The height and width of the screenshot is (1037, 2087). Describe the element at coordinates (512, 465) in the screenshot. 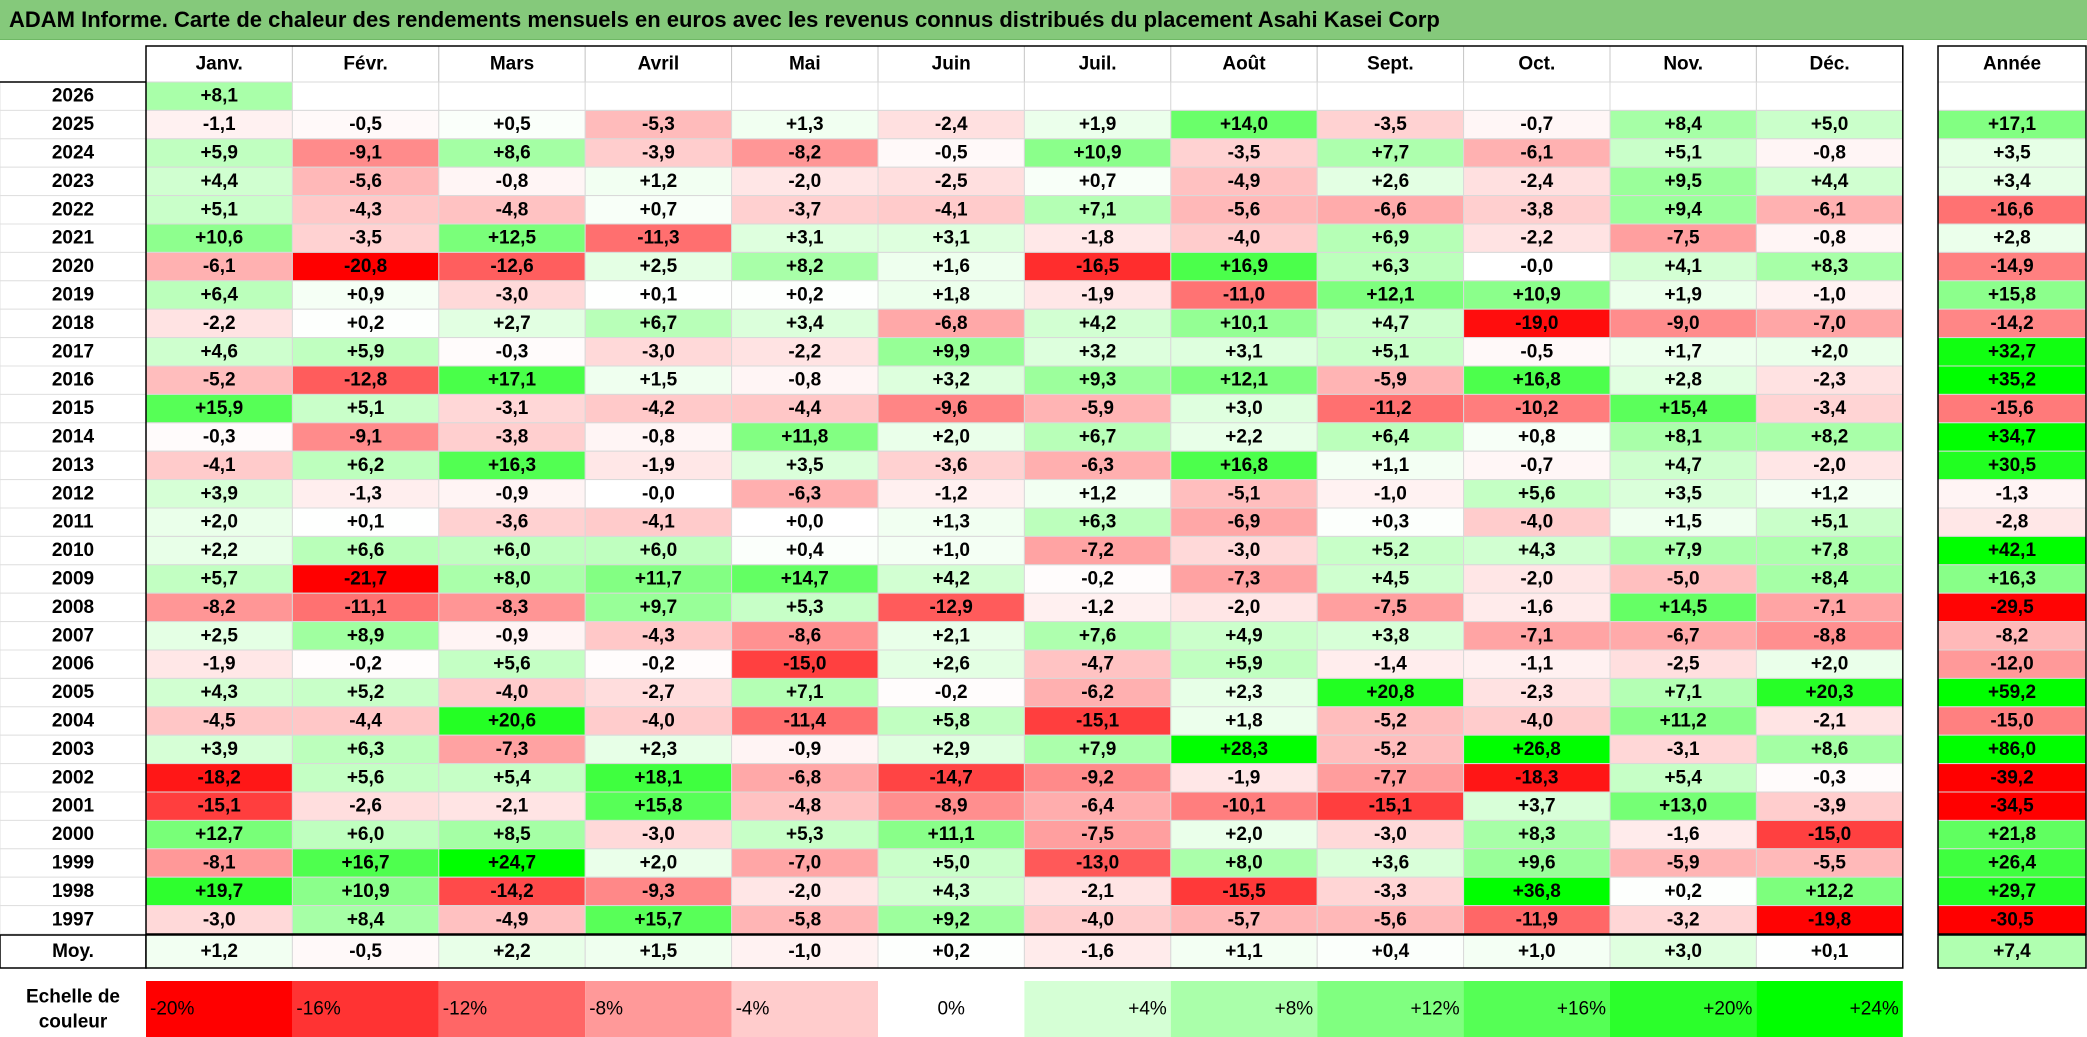

I see `heat-cell-value: +16,3` at that location.